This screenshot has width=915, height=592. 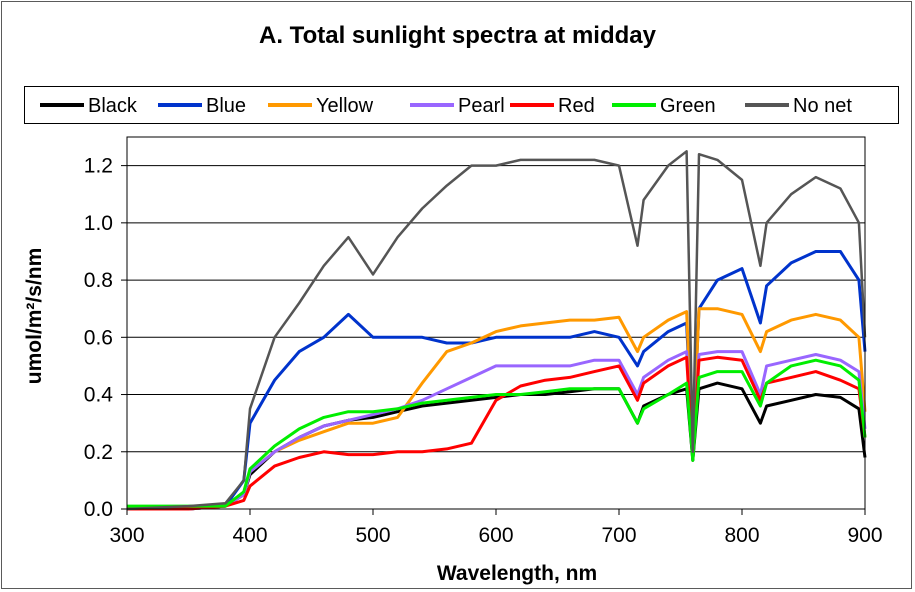 I want to click on y-tick-label: 1.2, so click(x=98, y=166).